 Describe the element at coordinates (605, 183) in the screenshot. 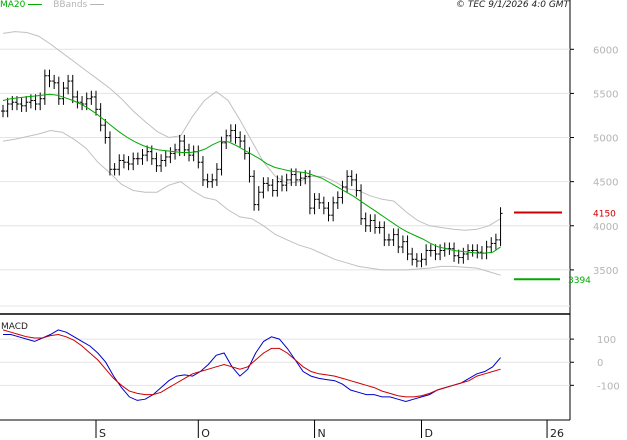

I see `price-tick-label: 4500` at that location.